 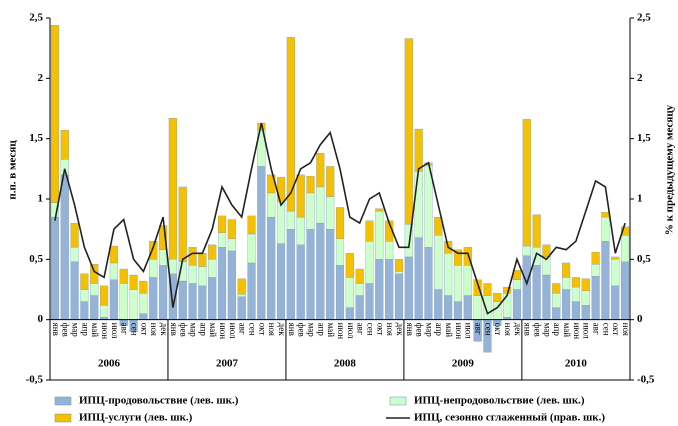 I want to click on x-tick-label: окт, so click(x=144, y=329).